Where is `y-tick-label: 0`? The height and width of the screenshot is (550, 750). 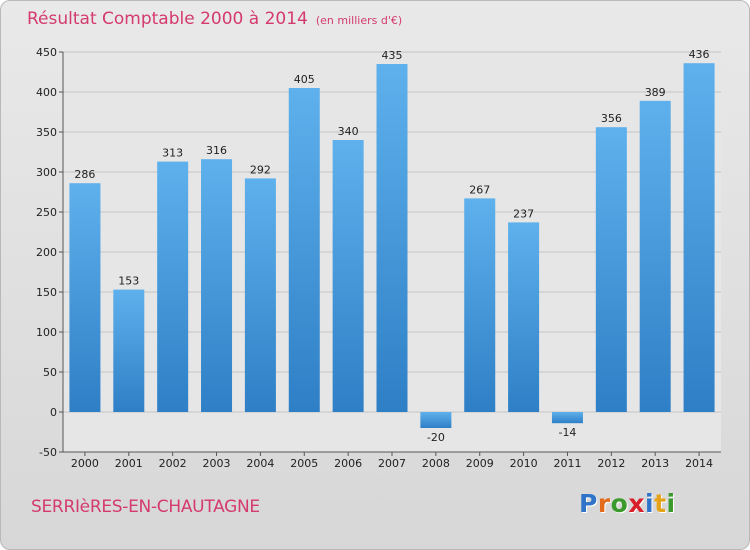
y-tick-label: 0 is located at coordinates (53, 412).